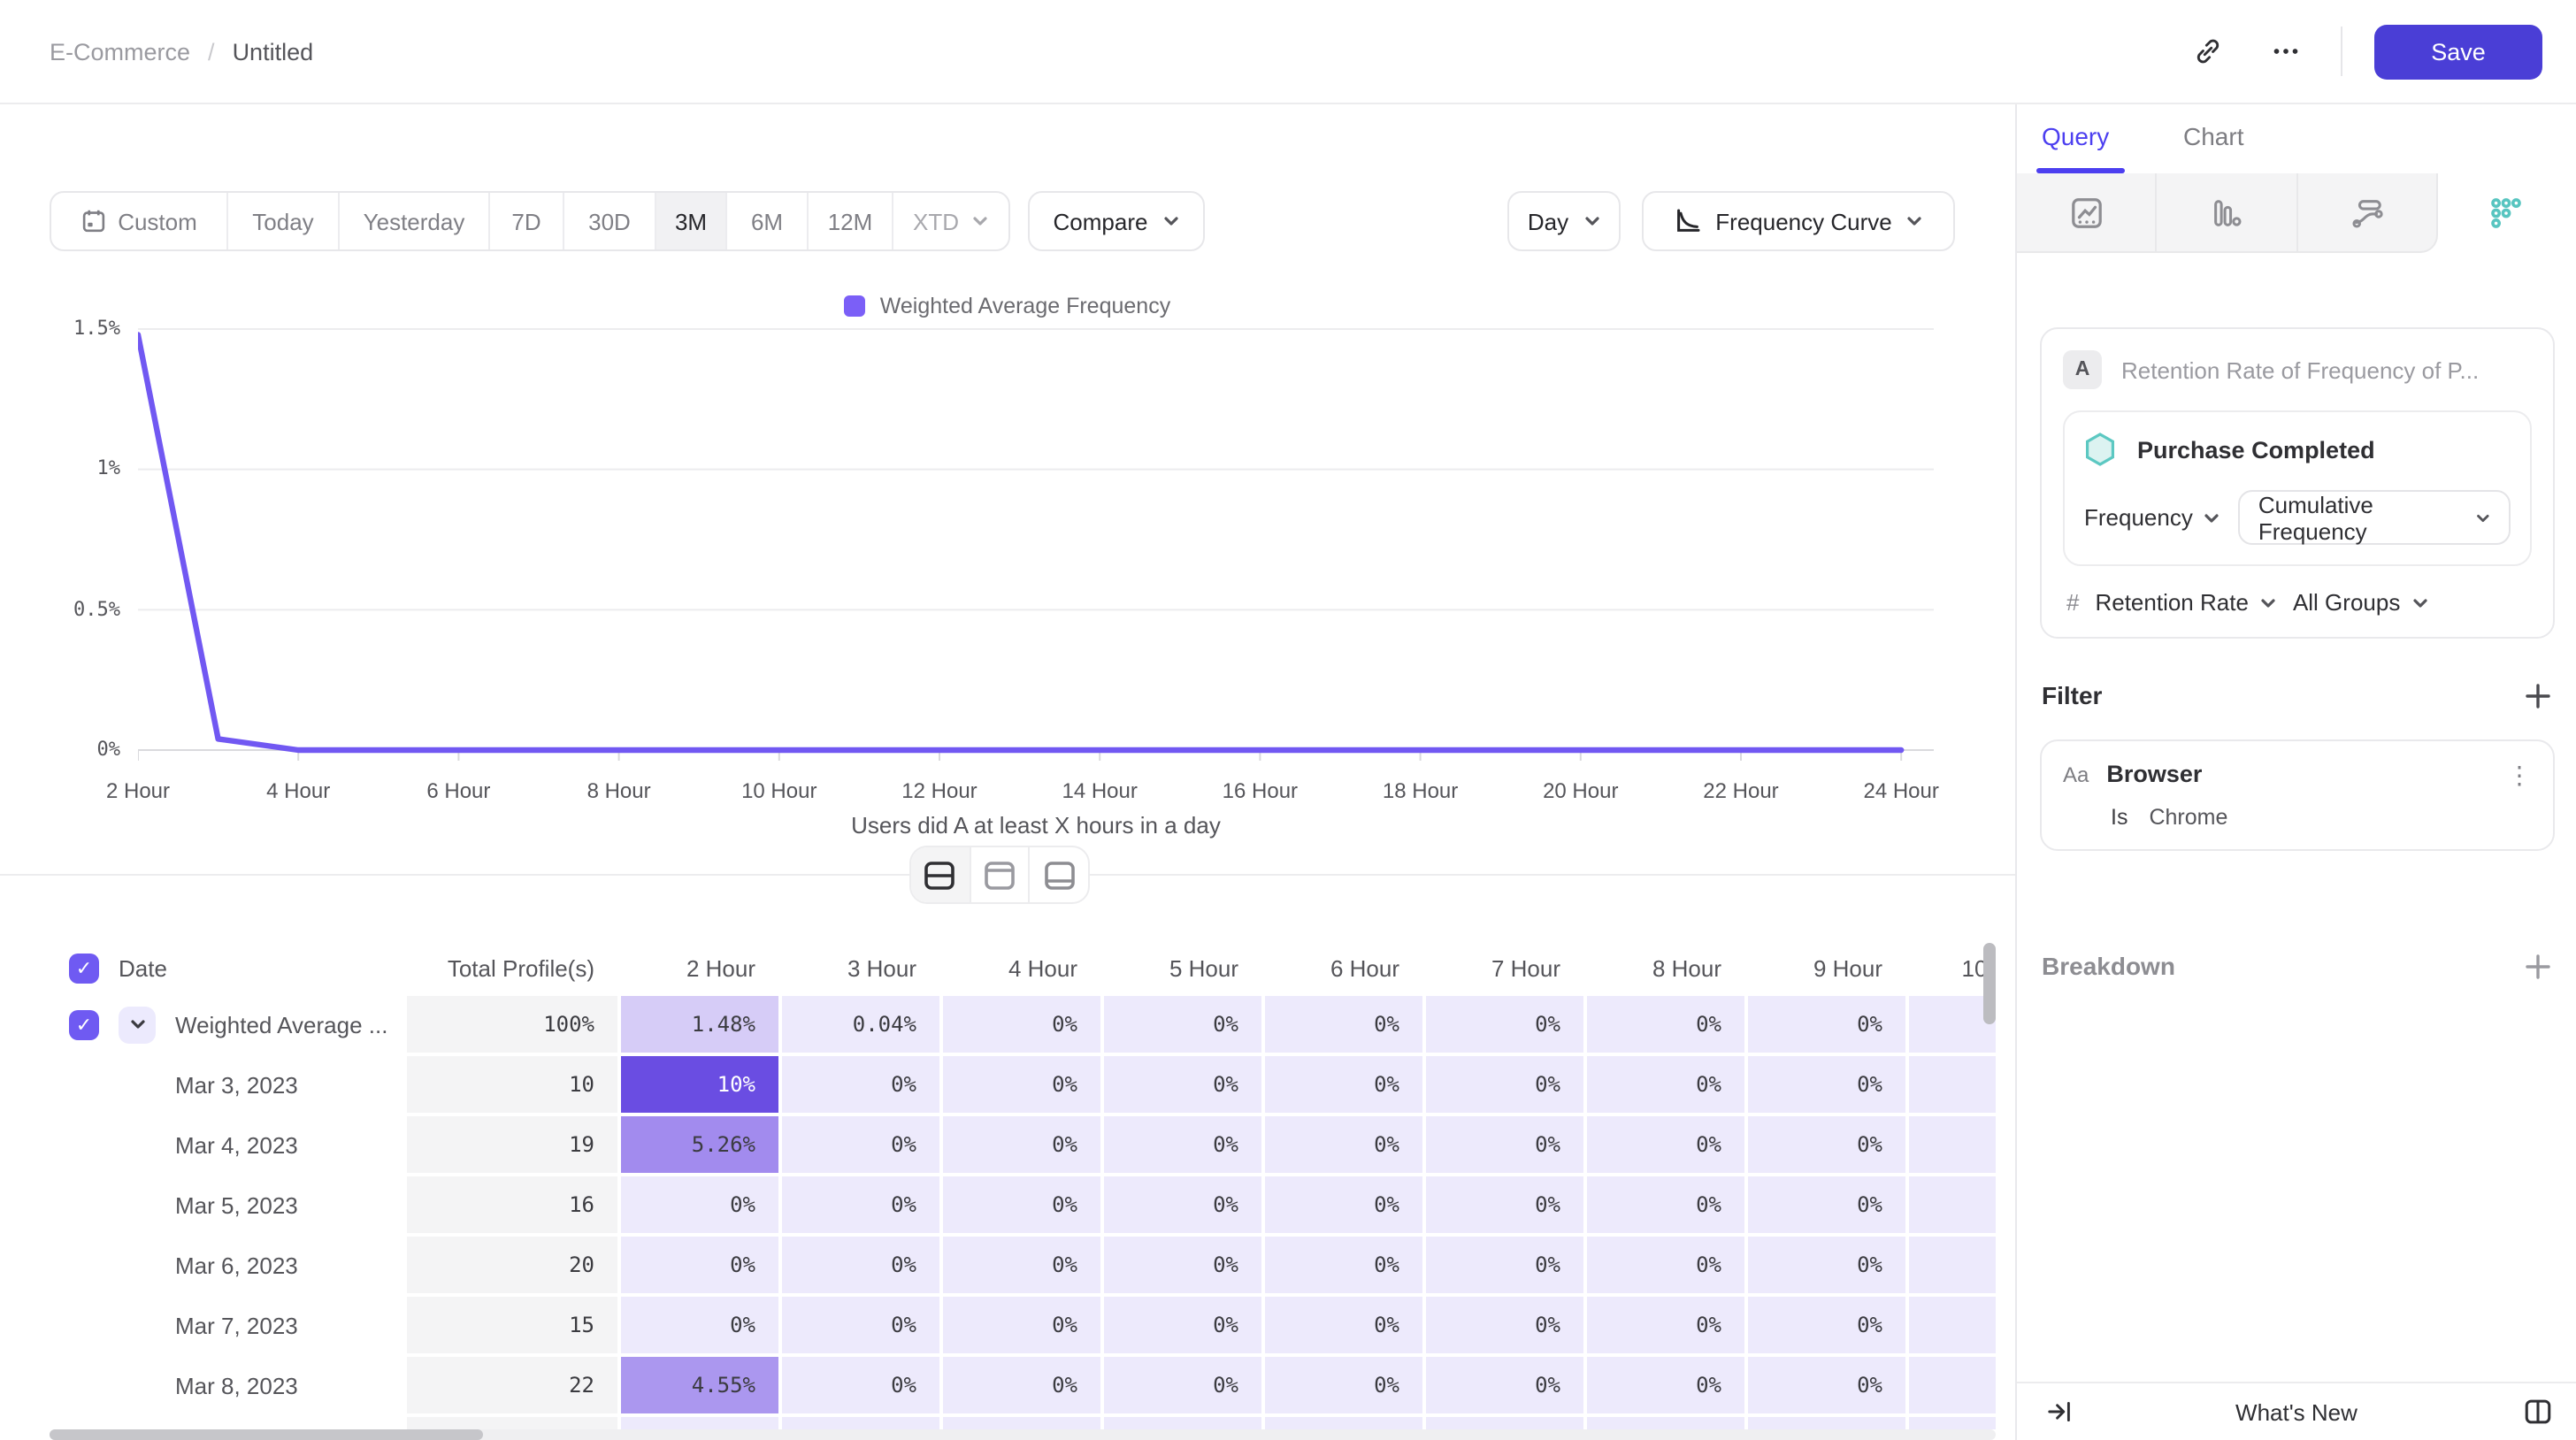 Image resolution: width=2576 pixels, height=1440 pixels. Describe the element at coordinates (1116, 221) in the screenshot. I see `compare-button: Compare` at that location.